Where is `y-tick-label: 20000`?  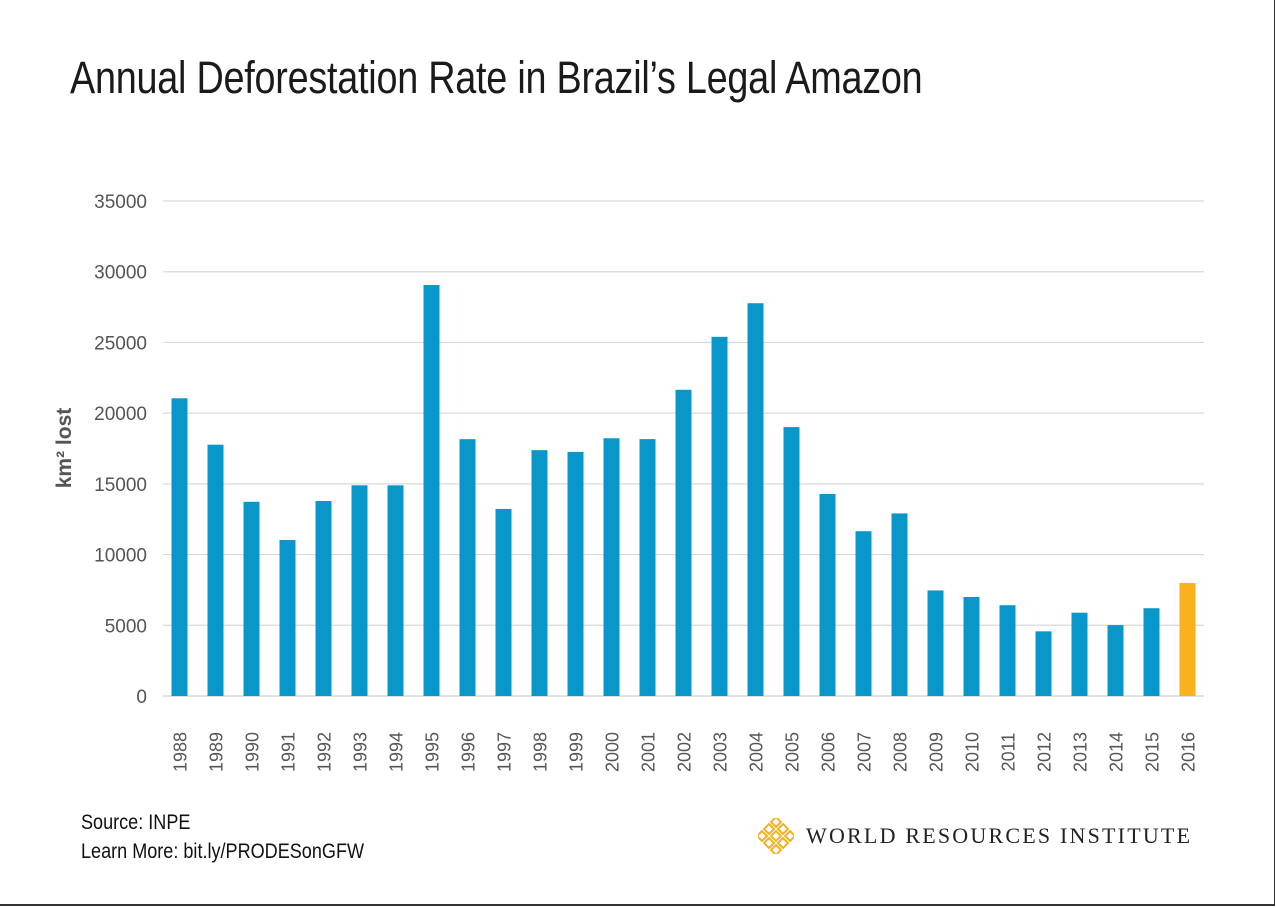 y-tick-label: 20000 is located at coordinates (120, 414).